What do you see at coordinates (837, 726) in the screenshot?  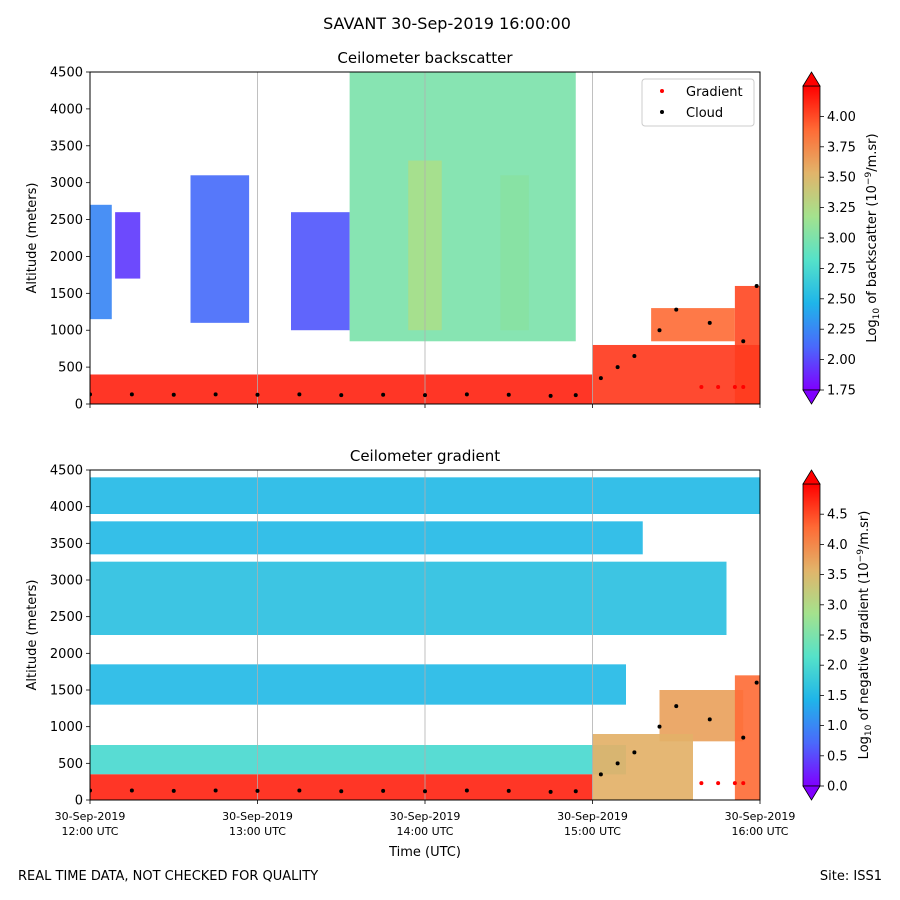 I see `colorbar-tick-label: 1.0` at bounding box center [837, 726].